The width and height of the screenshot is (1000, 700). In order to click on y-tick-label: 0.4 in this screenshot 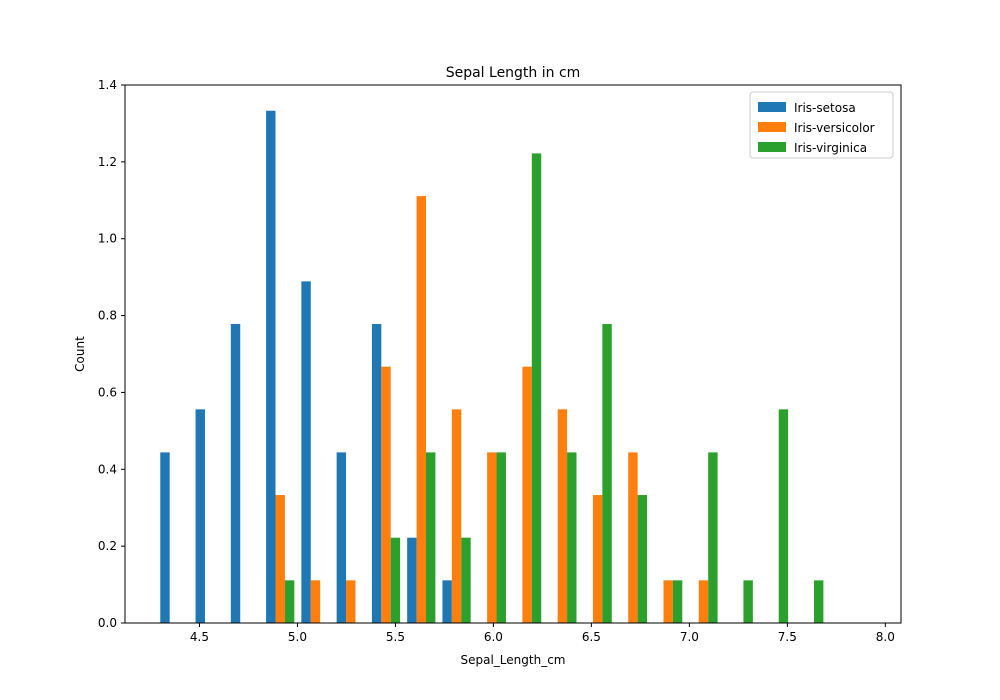, I will do `click(107, 469)`.